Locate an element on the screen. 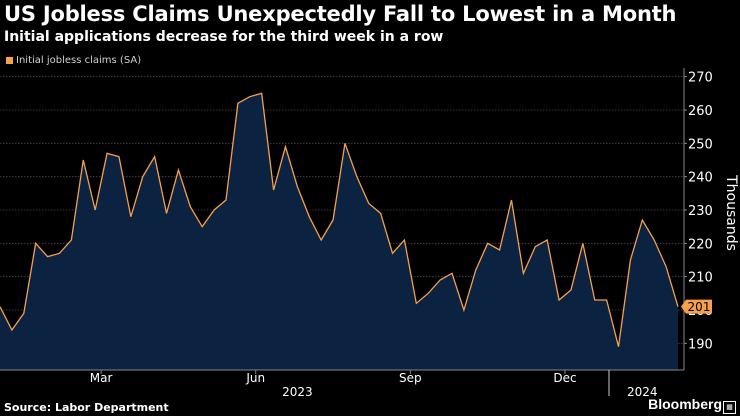 Image resolution: width=740 pixels, height=416 pixels. last-value-text: 201 is located at coordinates (699, 307).